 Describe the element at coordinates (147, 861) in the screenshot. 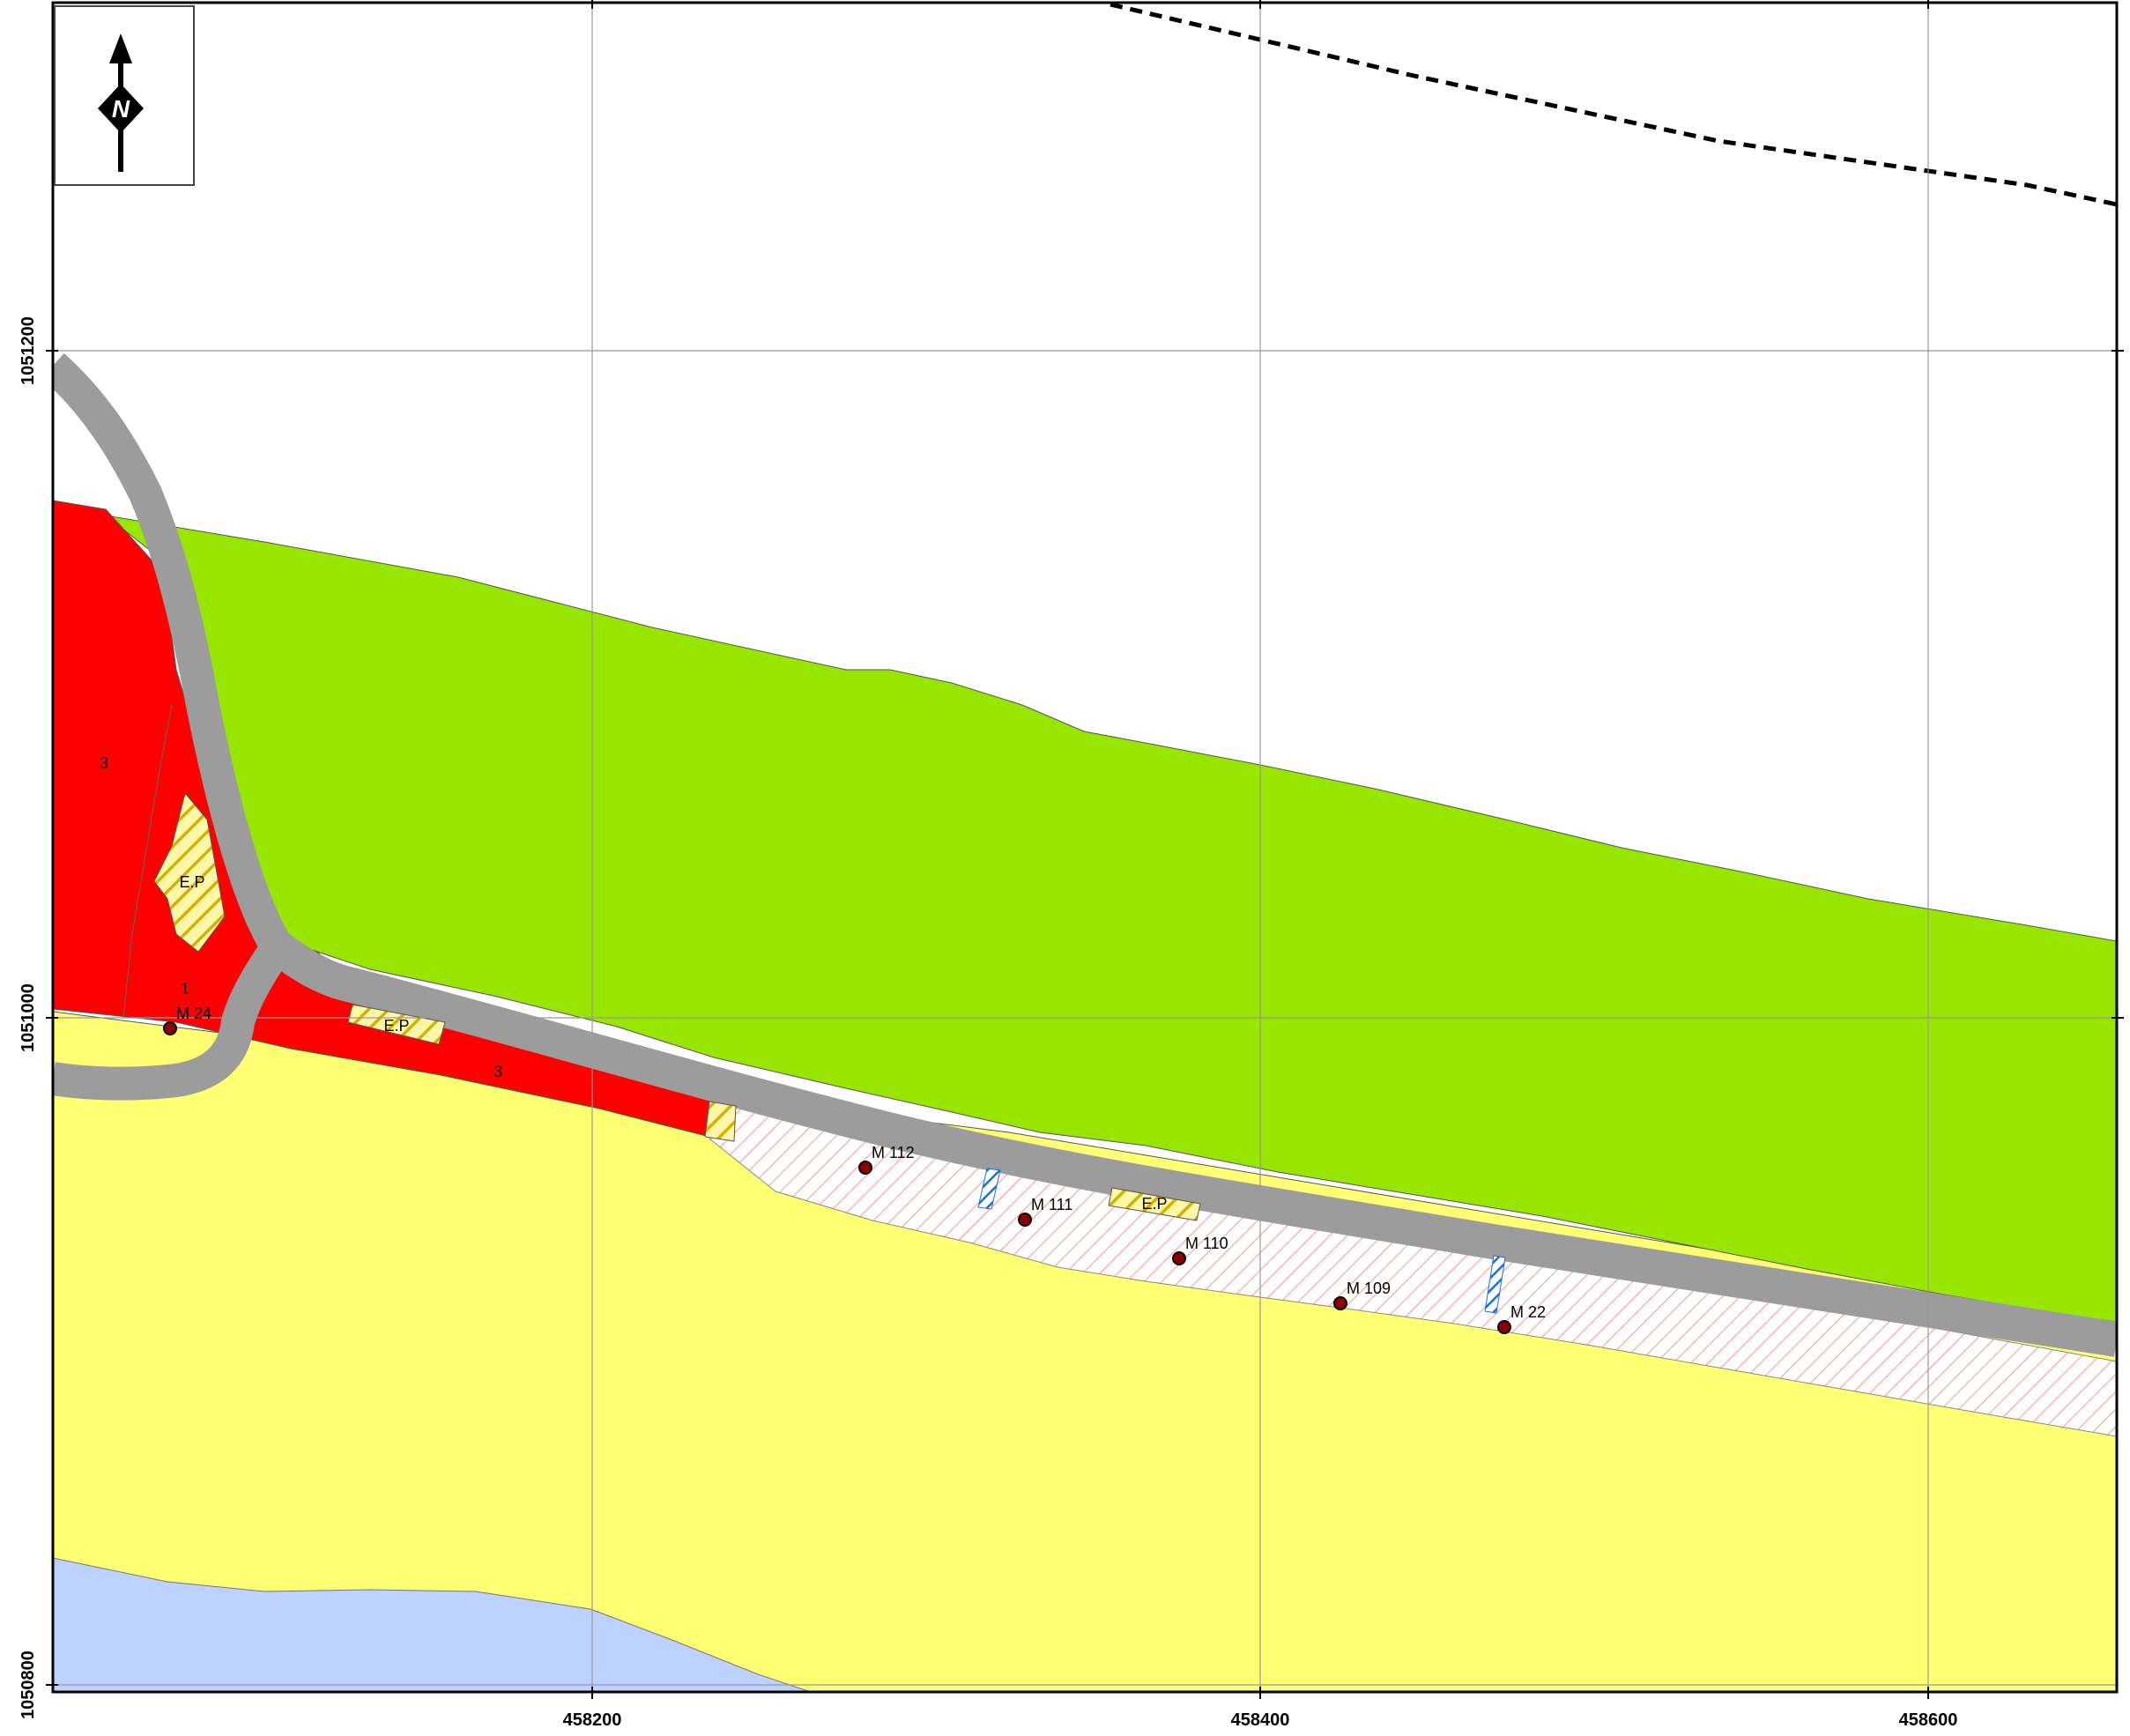

I see `parcel-boundary` at that location.